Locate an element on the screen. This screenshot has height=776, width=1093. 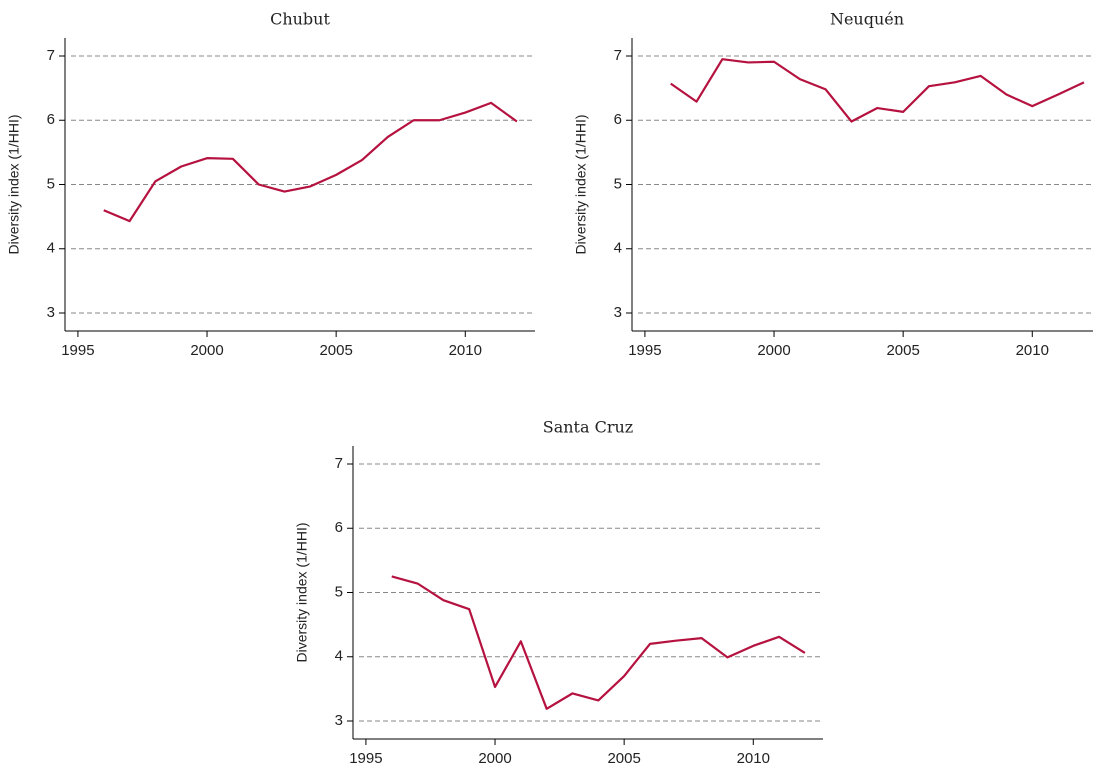
chart-title: Santa Cruz is located at coordinates (588, 427).